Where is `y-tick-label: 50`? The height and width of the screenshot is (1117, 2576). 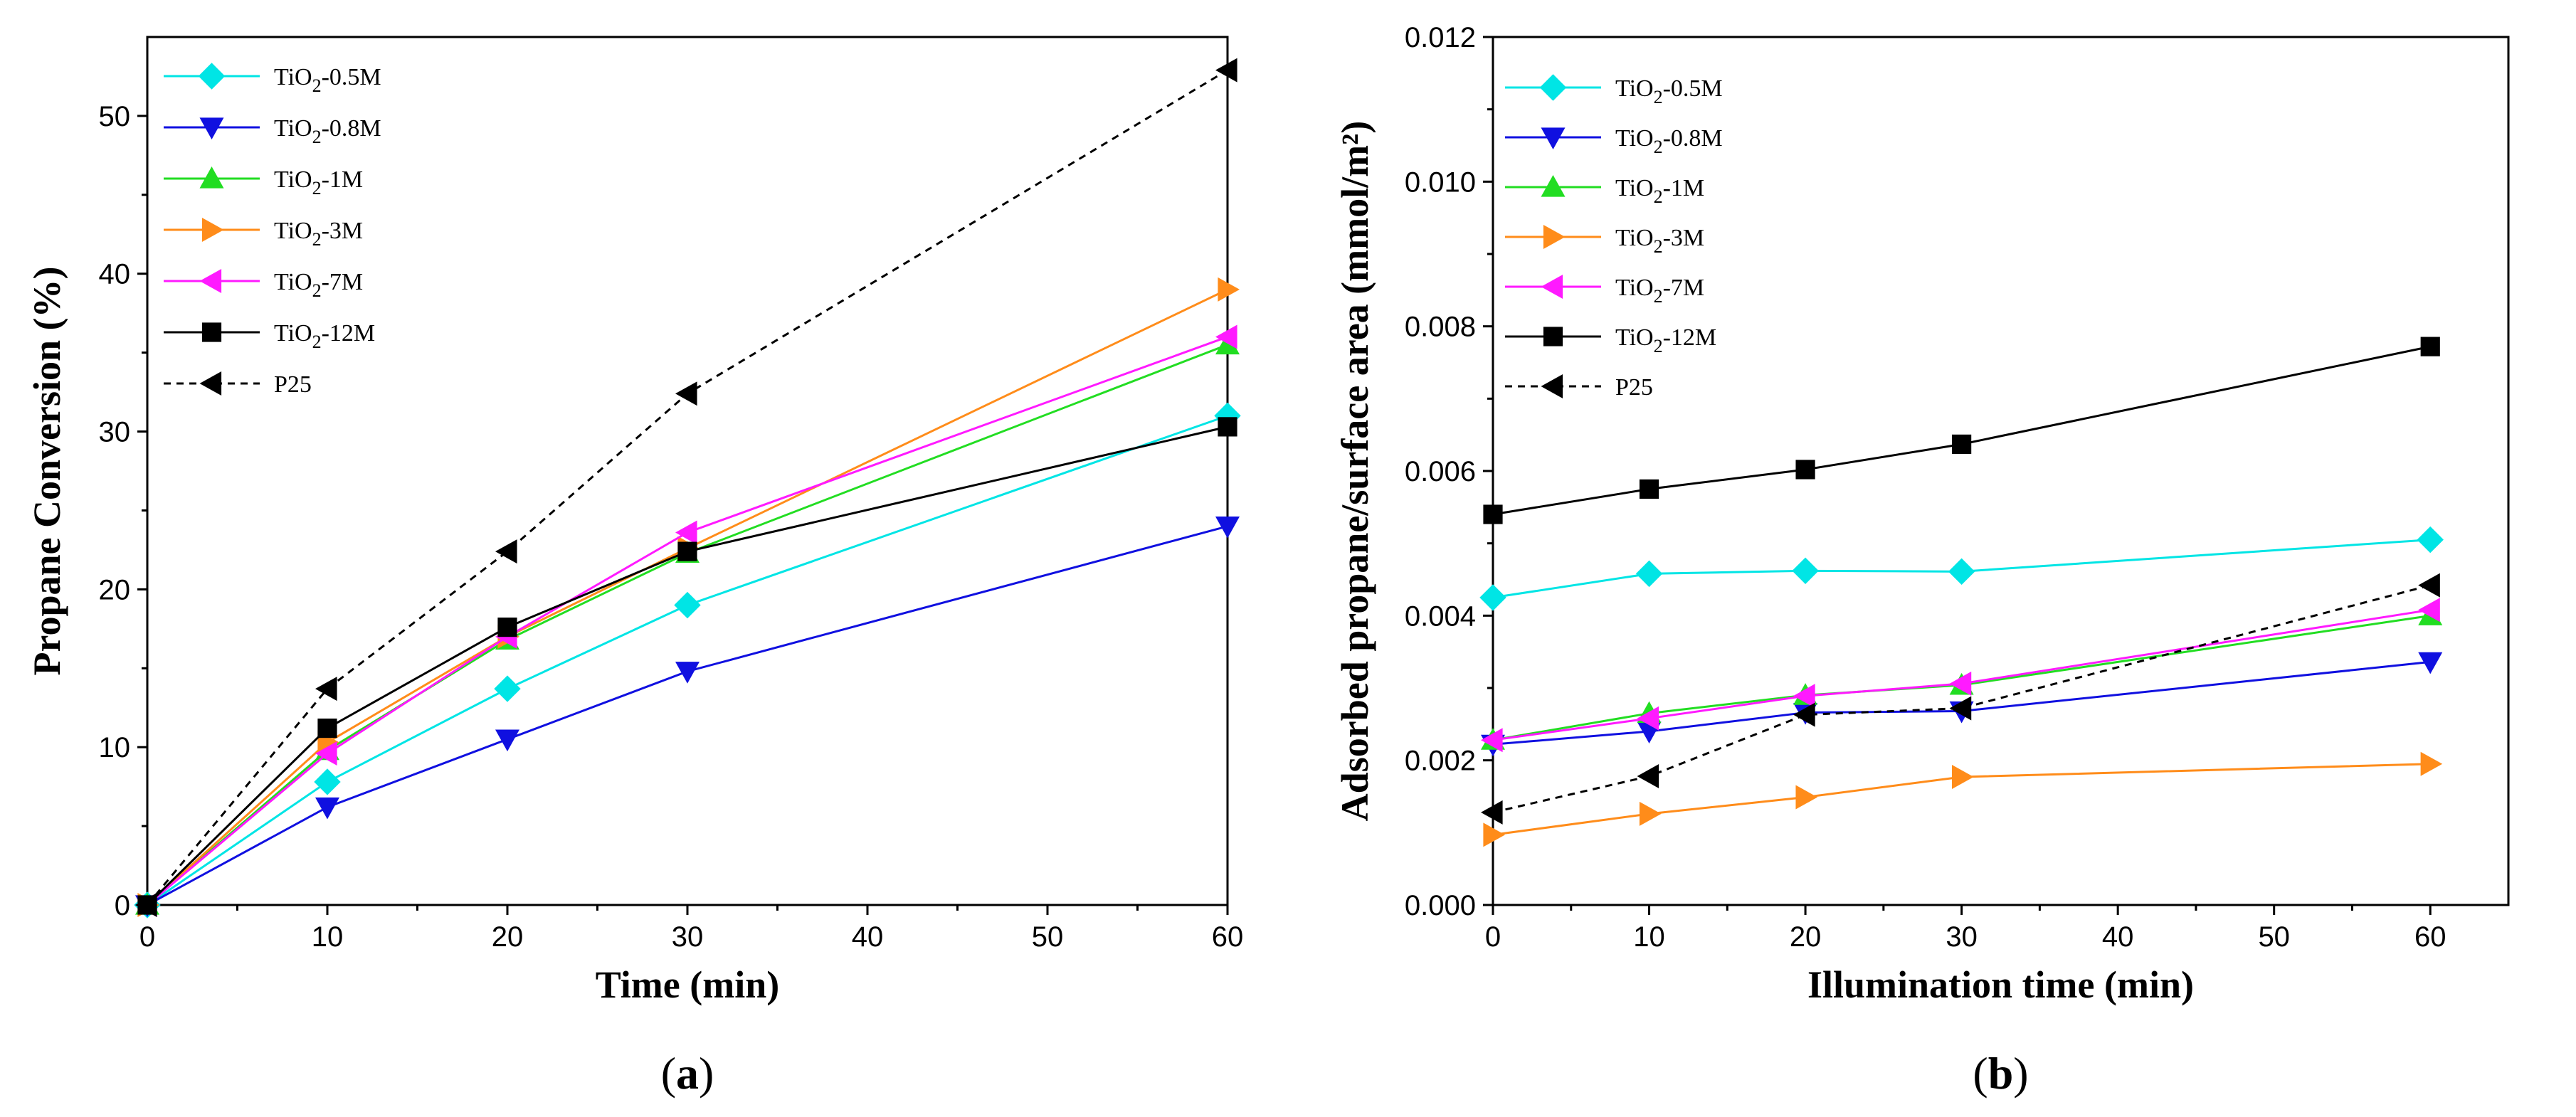
y-tick-label: 50 is located at coordinates (115, 116).